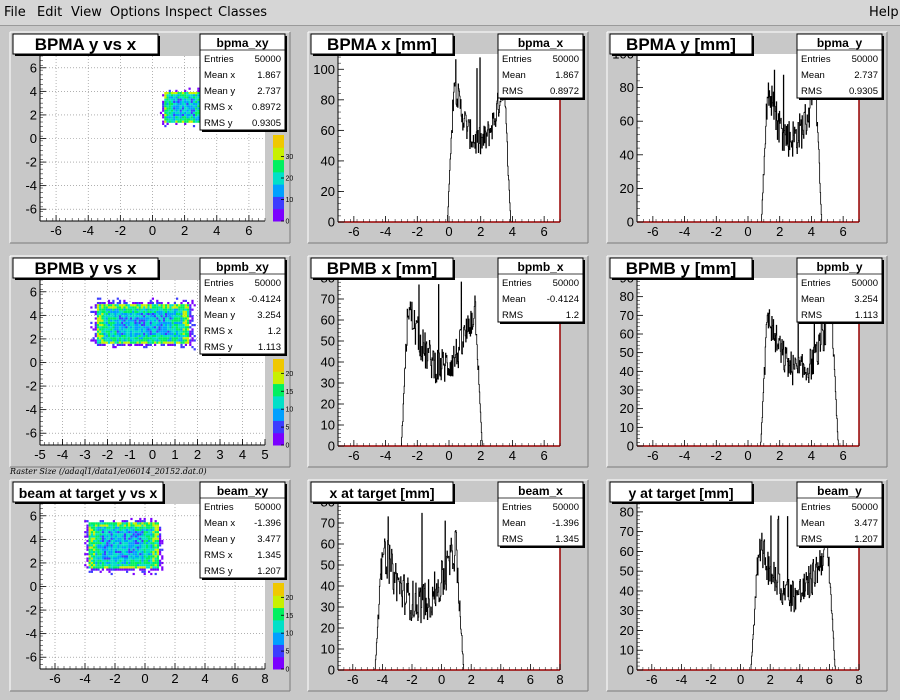 The height and width of the screenshot is (700, 900). I want to click on x-tick-label: -6, so click(56, 230).